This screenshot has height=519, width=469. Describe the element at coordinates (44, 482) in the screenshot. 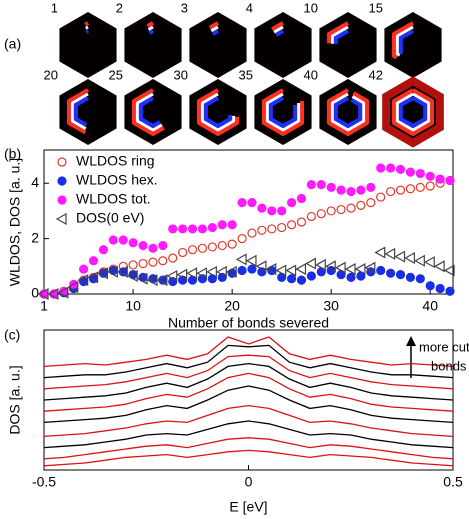

I see `x-tick-label: -0.5` at that location.